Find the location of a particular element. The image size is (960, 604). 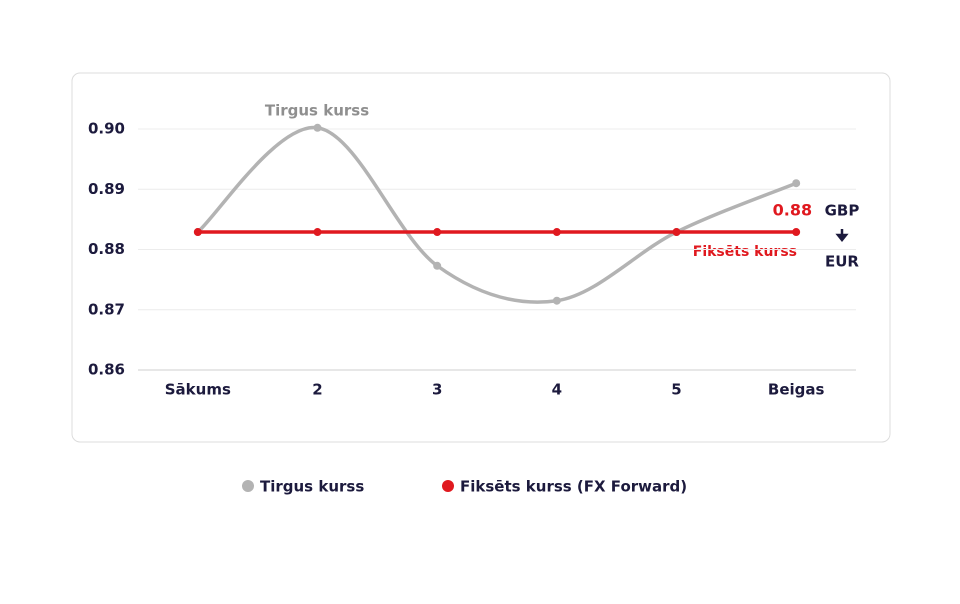

y-tick-label: 0.90 is located at coordinates (106, 129).